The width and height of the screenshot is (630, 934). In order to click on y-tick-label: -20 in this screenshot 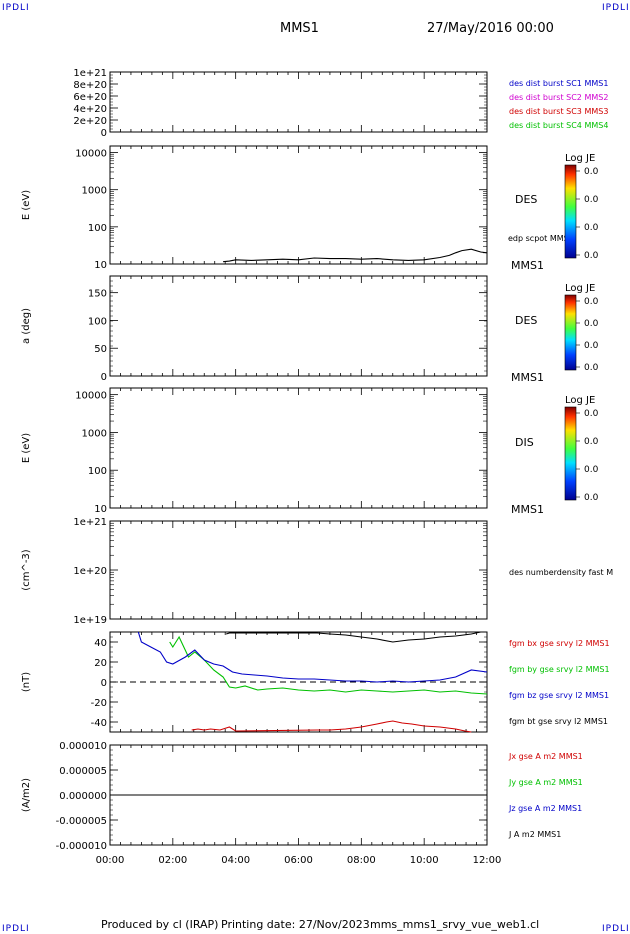, I will do `click(99, 703)`.